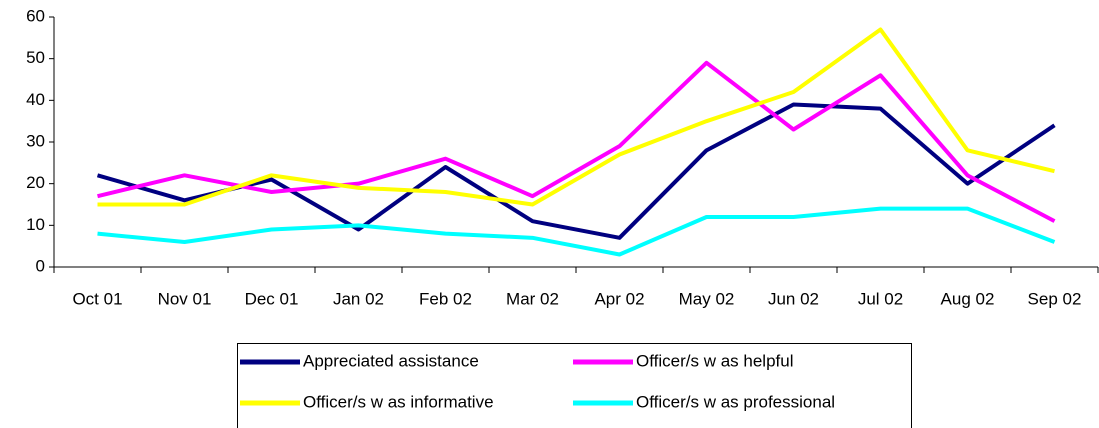 The width and height of the screenshot is (1099, 428). I want to click on x-tick-label: Apr 02, so click(619, 298).